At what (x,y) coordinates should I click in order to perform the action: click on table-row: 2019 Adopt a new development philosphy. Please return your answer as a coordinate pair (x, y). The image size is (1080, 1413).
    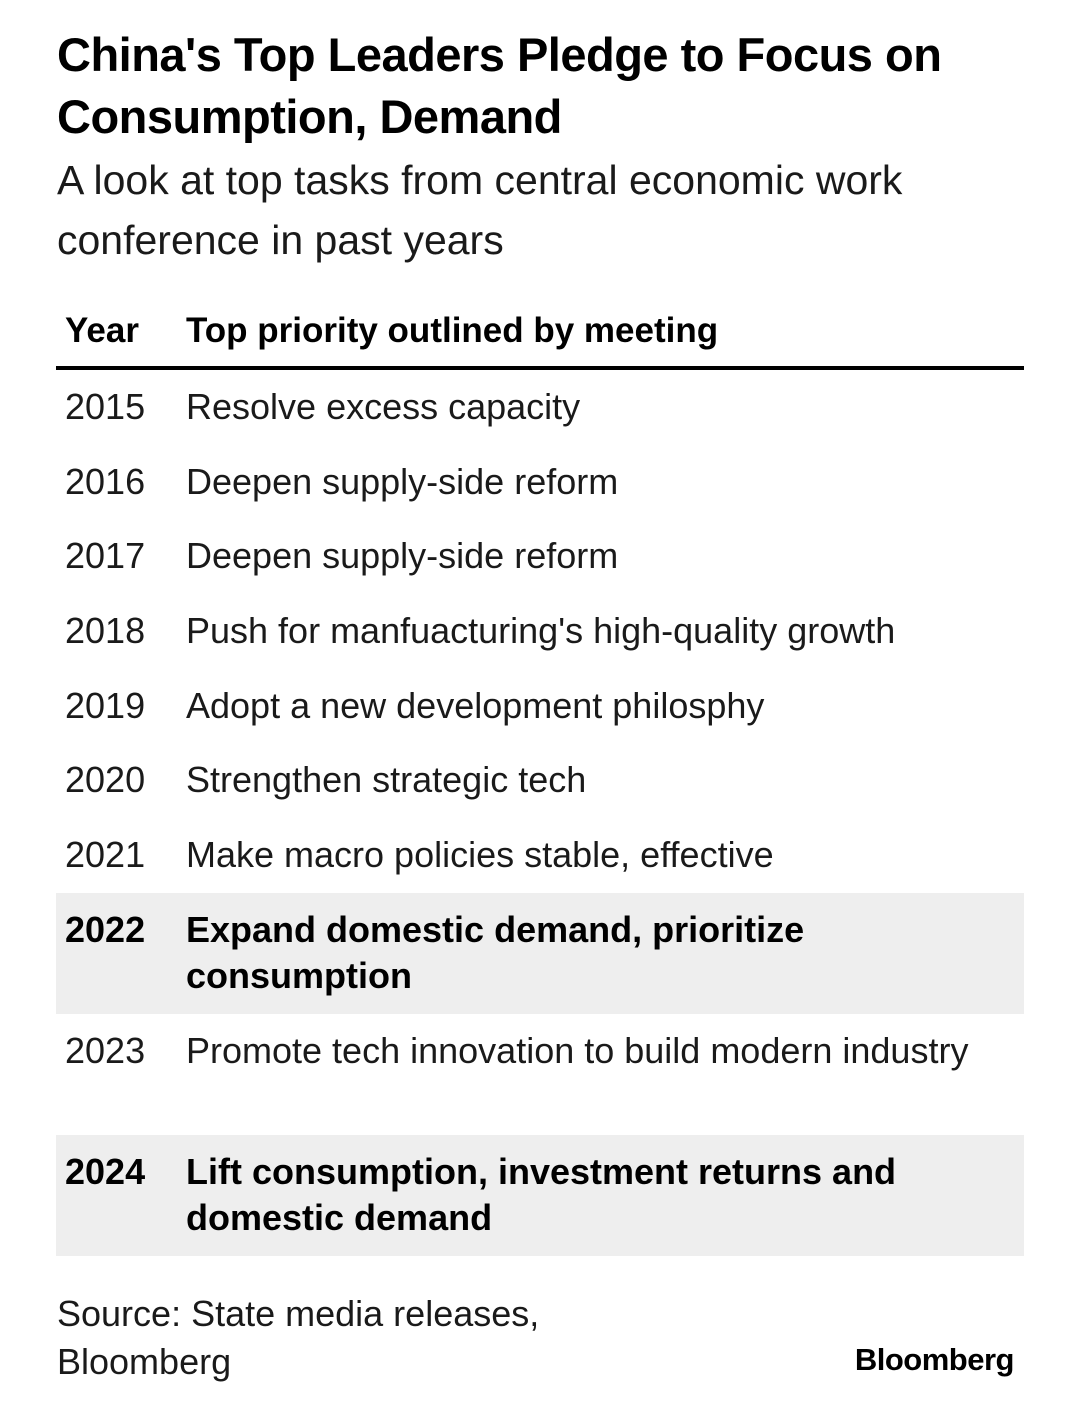
    Looking at the image, I should click on (540, 706).